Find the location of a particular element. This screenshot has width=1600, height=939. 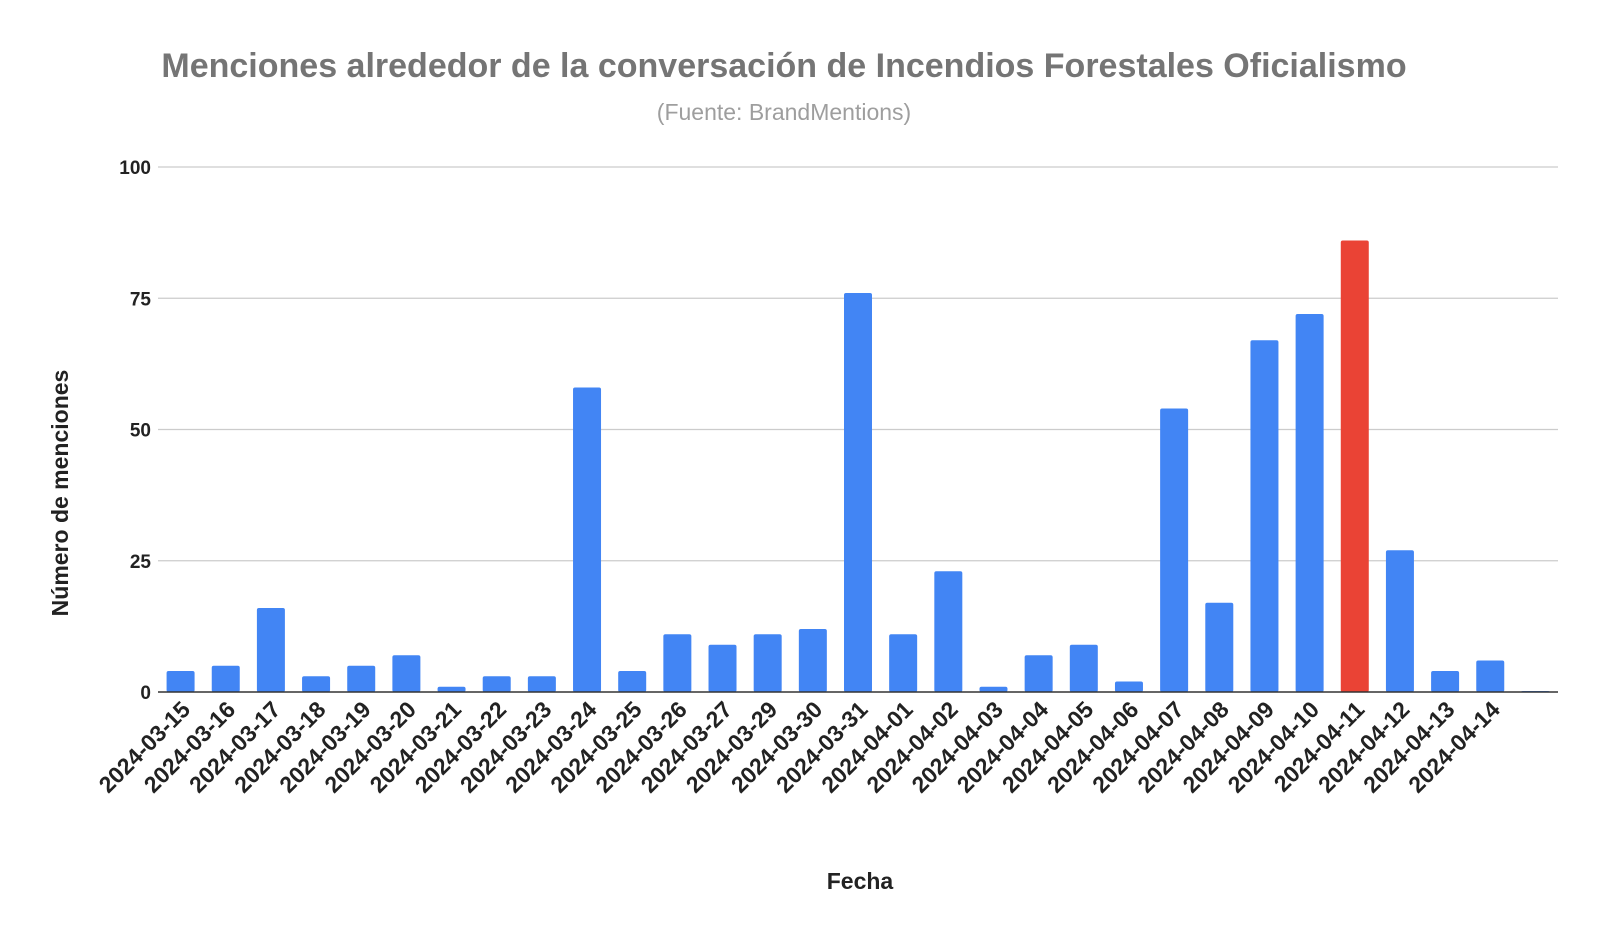

x-axis-label: Fecha is located at coordinates (860, 881).